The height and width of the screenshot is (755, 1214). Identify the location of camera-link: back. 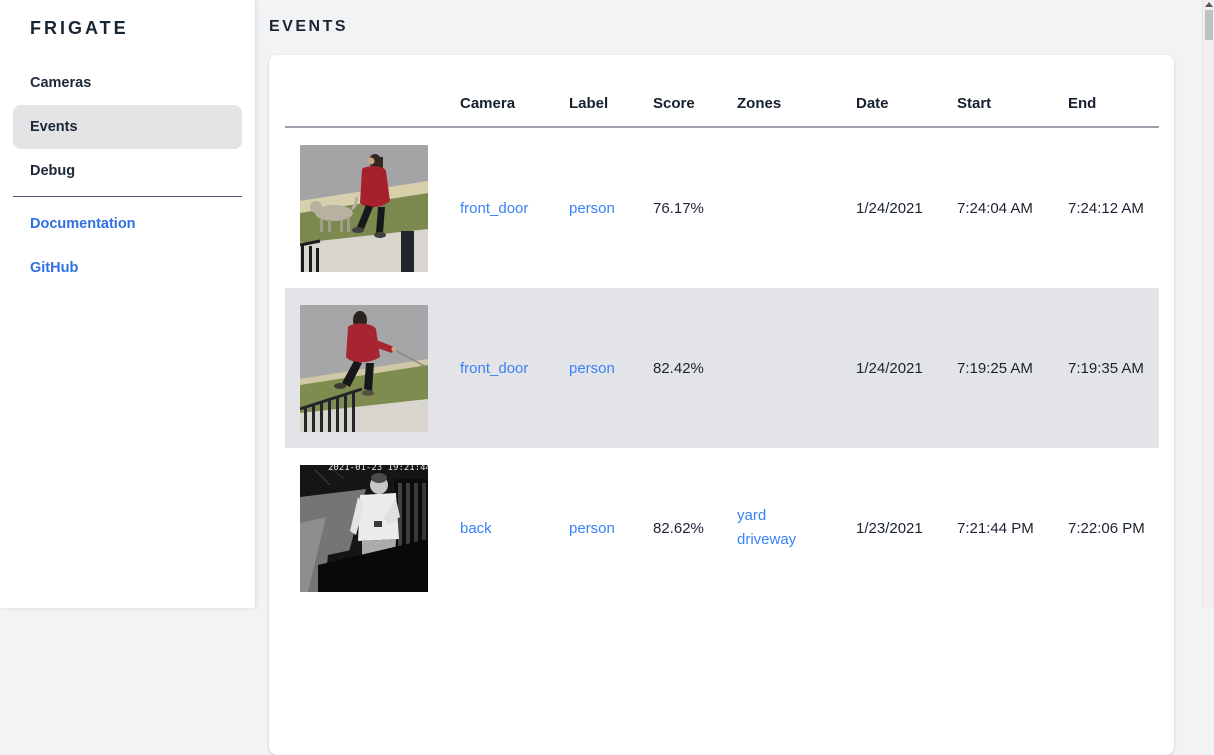
(476, 528).